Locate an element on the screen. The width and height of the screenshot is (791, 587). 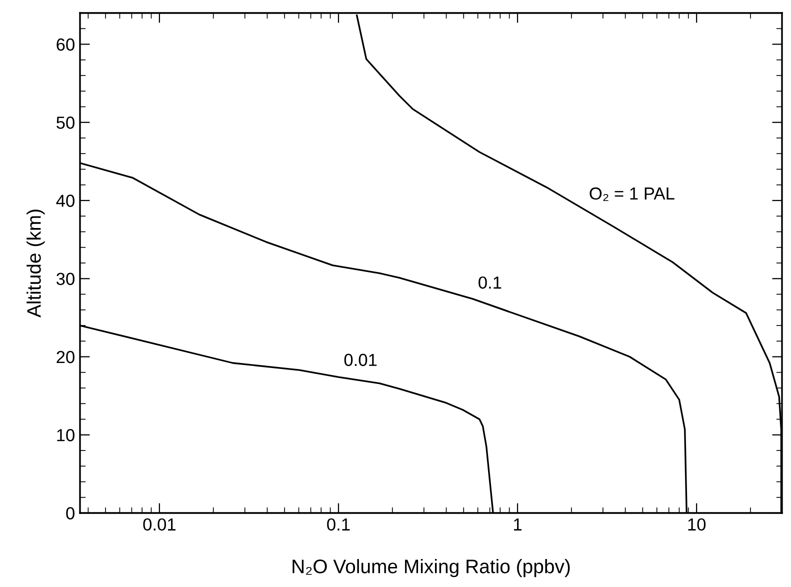
y-tick-label: 0 is located at coordinates (70, 513).